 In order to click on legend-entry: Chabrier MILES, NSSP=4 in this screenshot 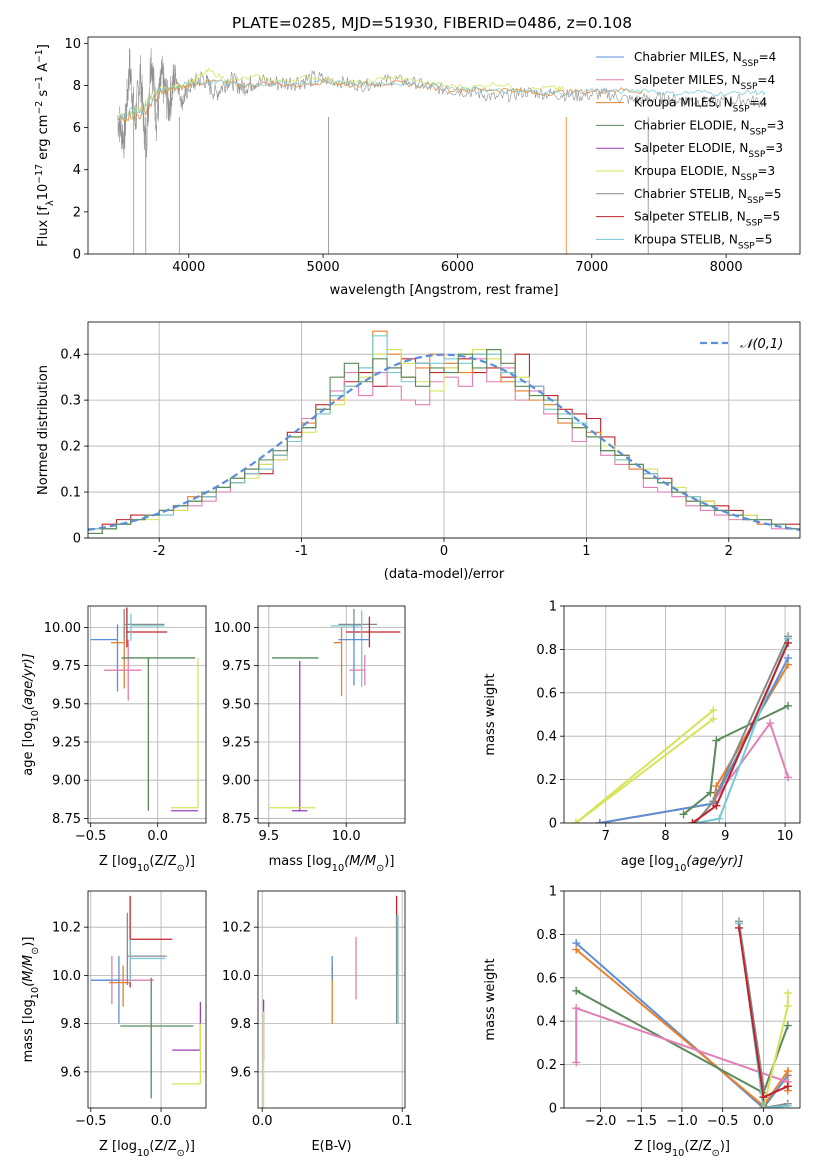, I will do `click(705, 59)`.